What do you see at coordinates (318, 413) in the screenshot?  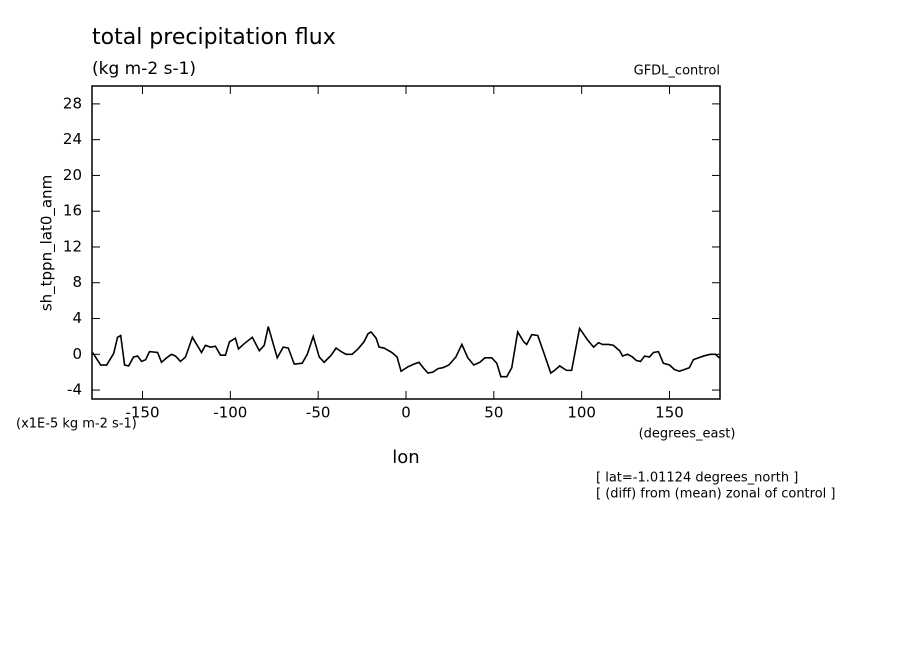 I see `x-tick-label: -50` at bounding box center [318, 413].